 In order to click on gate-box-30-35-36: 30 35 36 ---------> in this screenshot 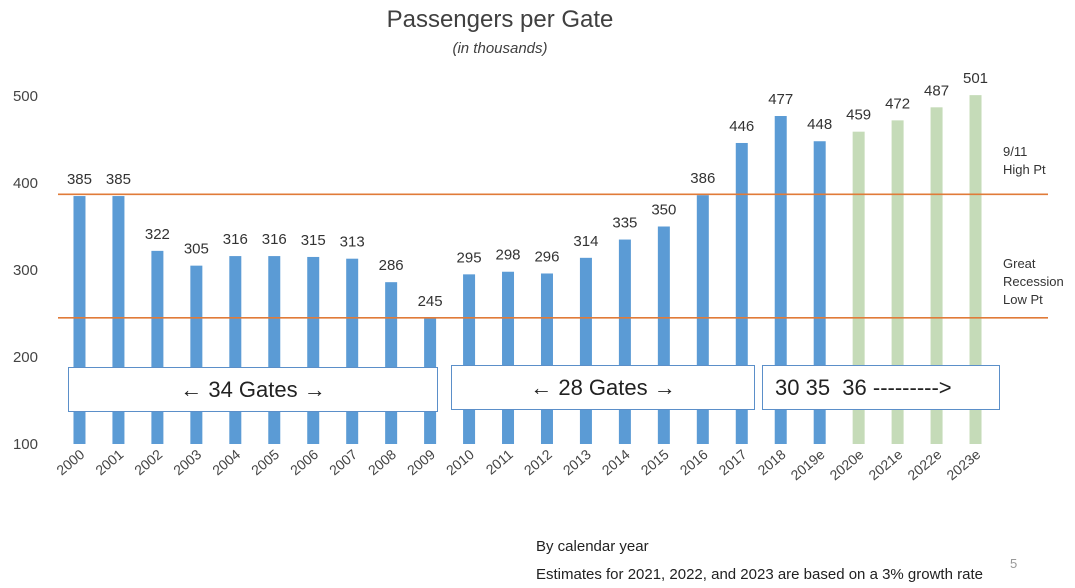, I will do `click(881, 387)`.